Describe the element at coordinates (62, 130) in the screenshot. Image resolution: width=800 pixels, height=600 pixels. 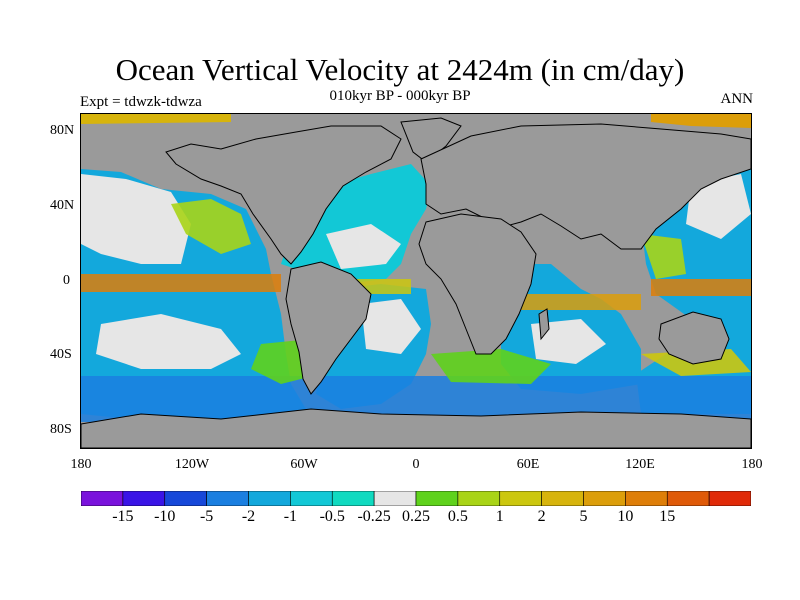
I see `lat-tick-label: 80N` at that location.